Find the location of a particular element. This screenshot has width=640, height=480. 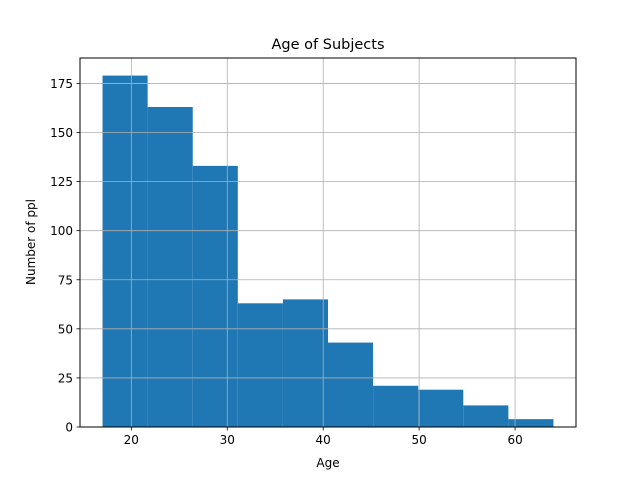

y-tick-label-100: 100 is located at coordinates (61, 231).